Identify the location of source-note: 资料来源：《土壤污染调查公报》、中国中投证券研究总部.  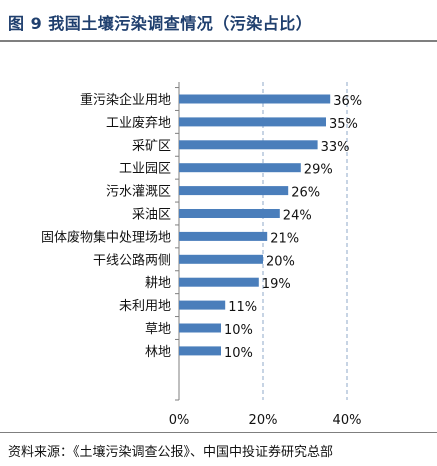
(171, 452).